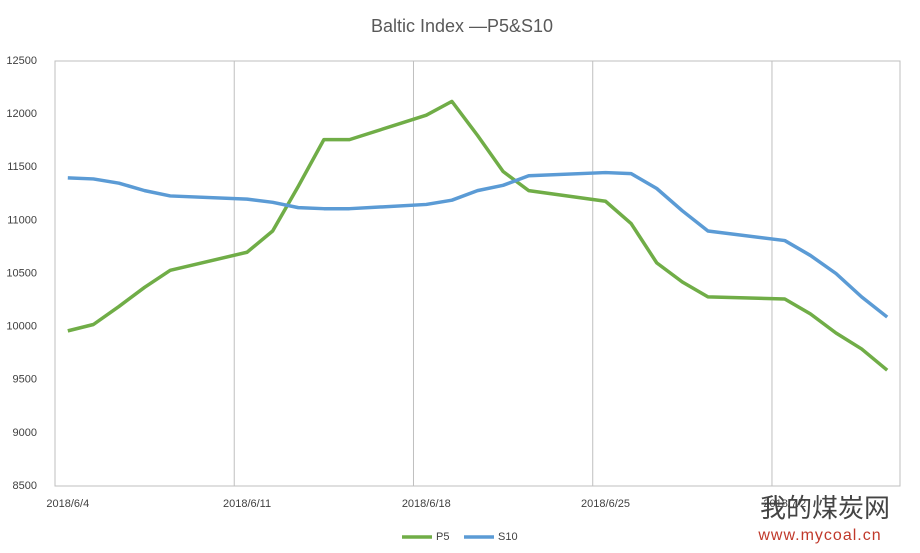 This screenshot has height=553, width=920. Describe the element at coordinates (22, 220) in the screenshot. I see `y-tick-label: 11000` at that location.